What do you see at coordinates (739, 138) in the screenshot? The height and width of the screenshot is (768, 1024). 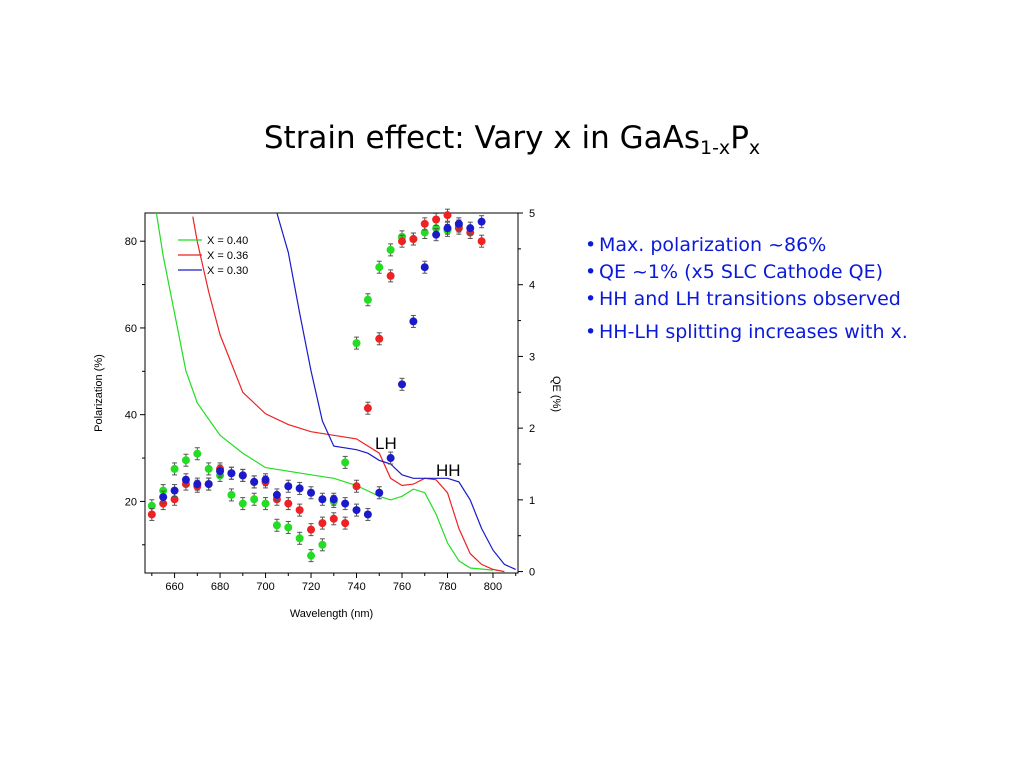 I see `title-p: P` at bounding box center [739, 138].